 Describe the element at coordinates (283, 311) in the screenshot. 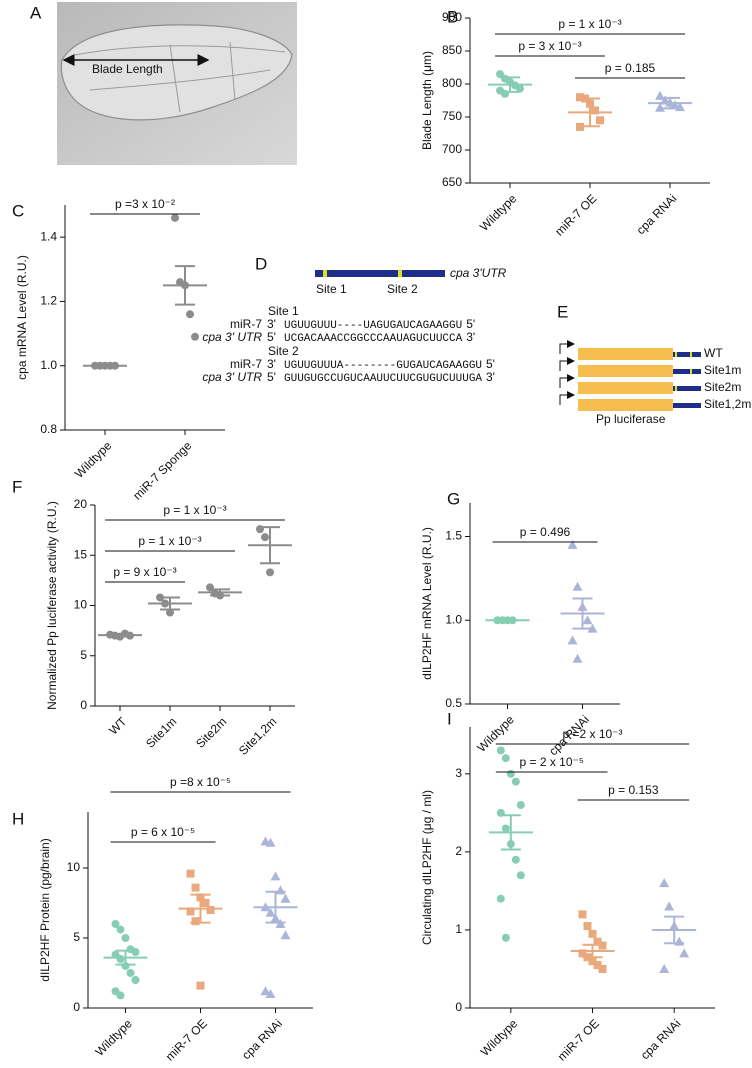

I see `site-title: Site 1` at that location.